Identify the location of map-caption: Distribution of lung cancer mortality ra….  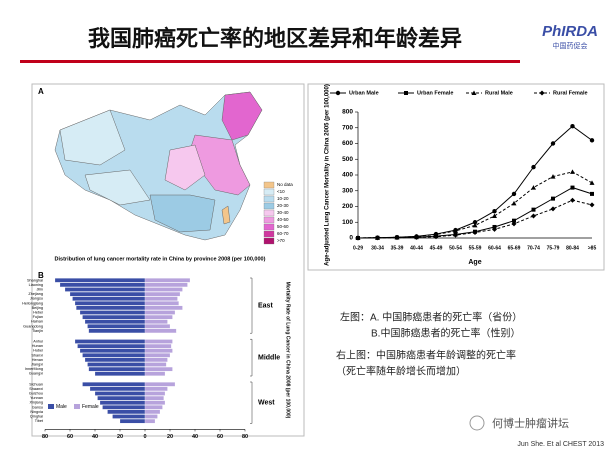
(160, 259).